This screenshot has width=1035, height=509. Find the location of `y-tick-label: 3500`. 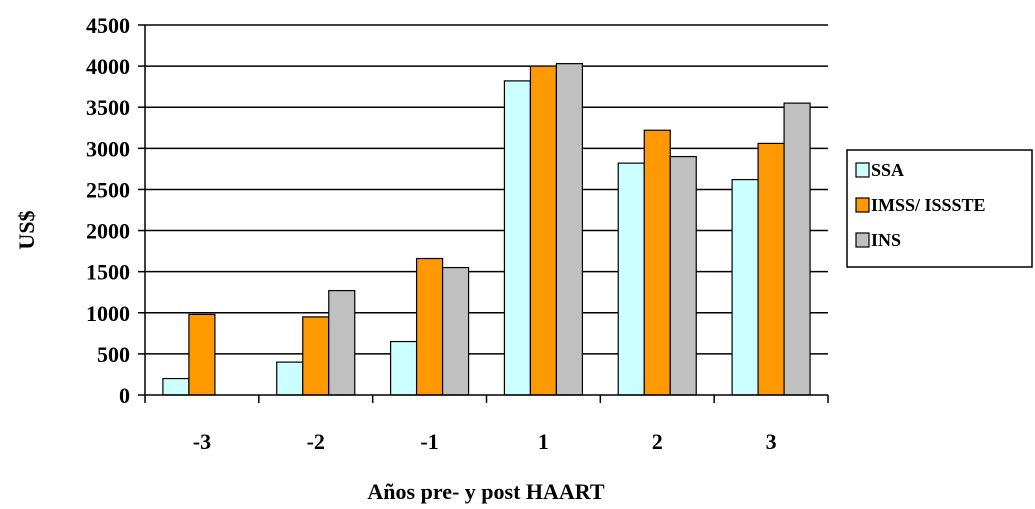

y-tick-label: 3500 is located at coordinates (108, 107).